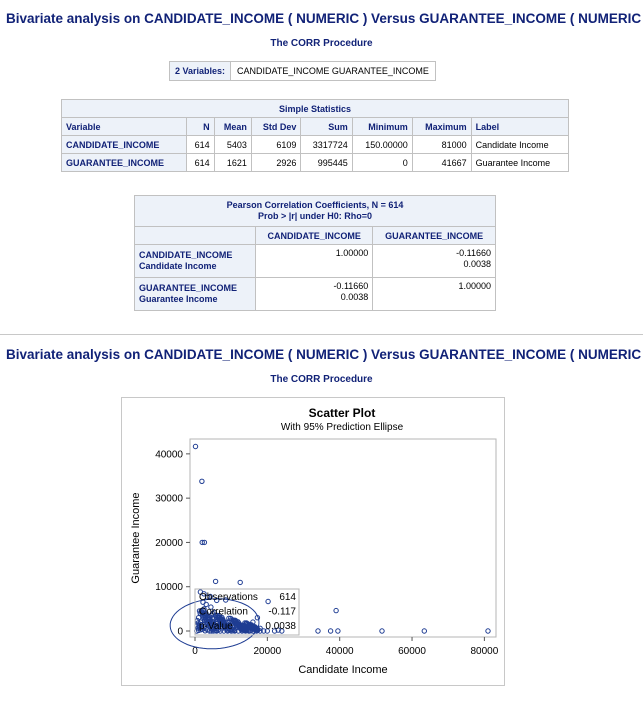 The width and height of the screenshot is (643, 701). I want to click on x-axis-label: Candidate Income, so click(342, 670).